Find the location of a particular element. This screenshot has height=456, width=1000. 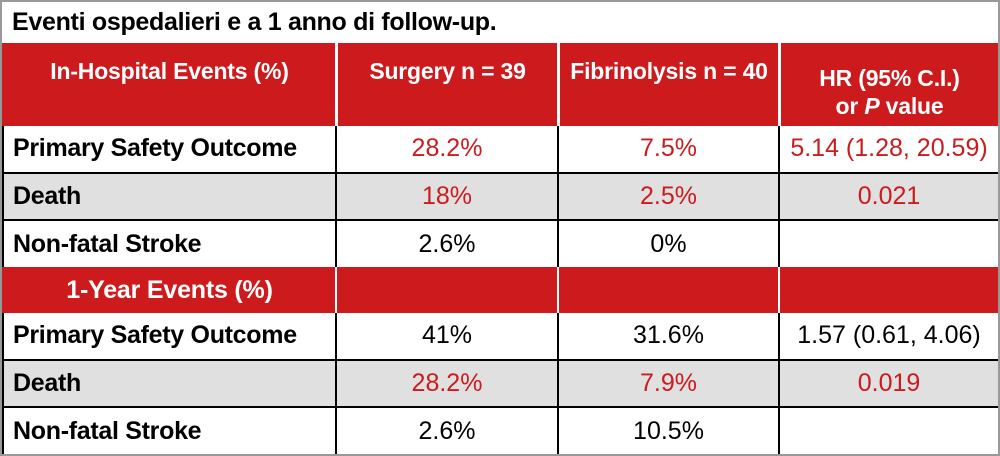

value-fibrinolysis: 7.5% is located at coordinates (667, 149).